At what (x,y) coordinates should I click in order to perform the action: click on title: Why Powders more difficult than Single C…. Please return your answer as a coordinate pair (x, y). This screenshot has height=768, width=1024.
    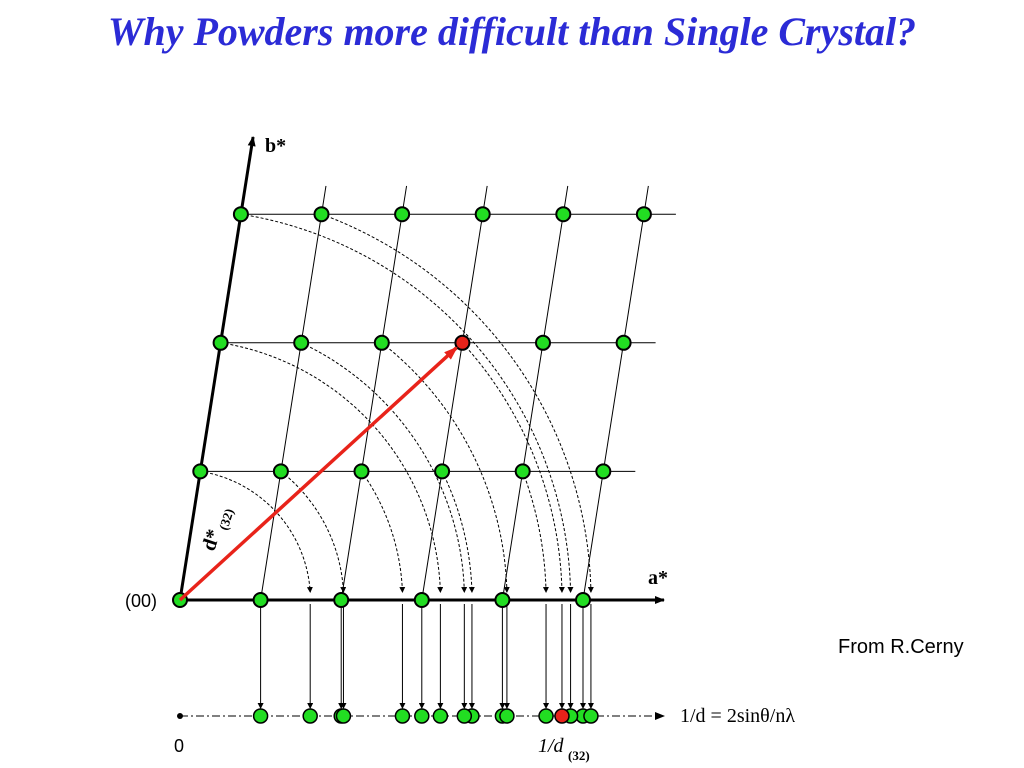
    Looking at the image, I should click on (512, 31).